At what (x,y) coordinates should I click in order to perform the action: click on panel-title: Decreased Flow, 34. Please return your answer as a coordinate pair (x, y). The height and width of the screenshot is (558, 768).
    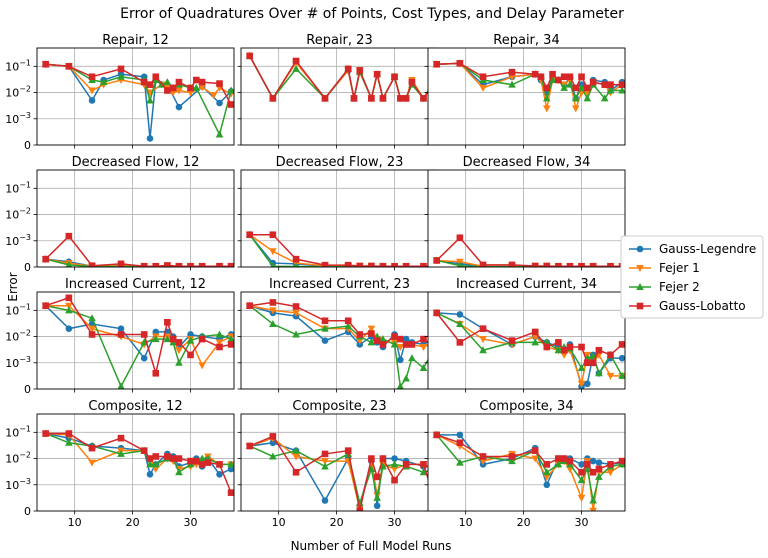
    Looking at the image, I should click on (527, 162).